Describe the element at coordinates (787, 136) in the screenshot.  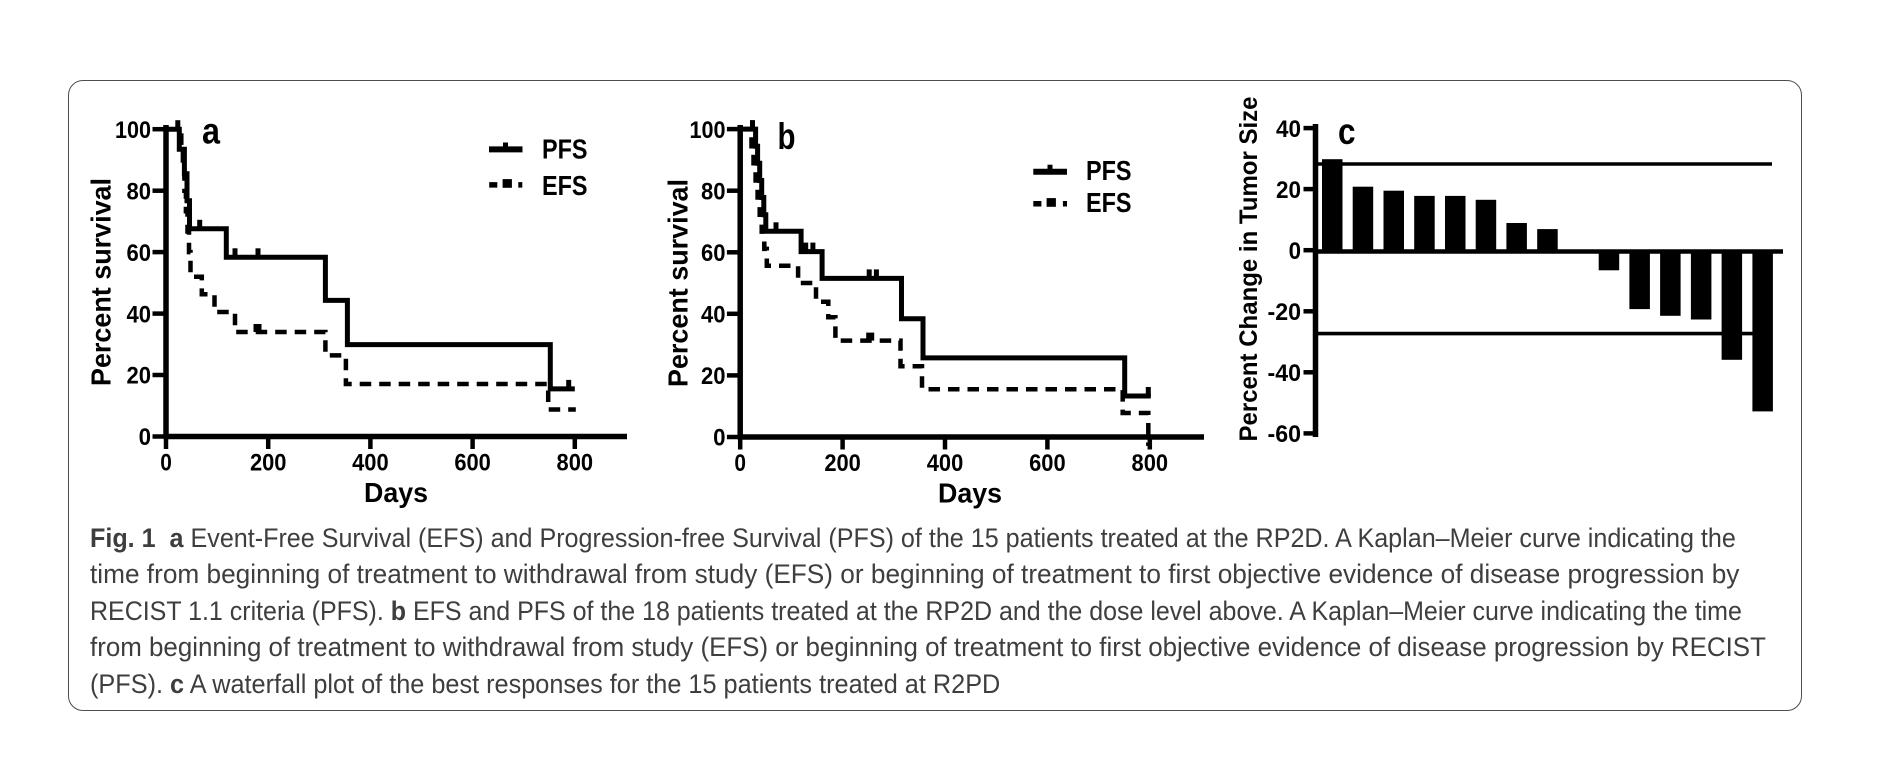
I see `svg-text: b` at that location.